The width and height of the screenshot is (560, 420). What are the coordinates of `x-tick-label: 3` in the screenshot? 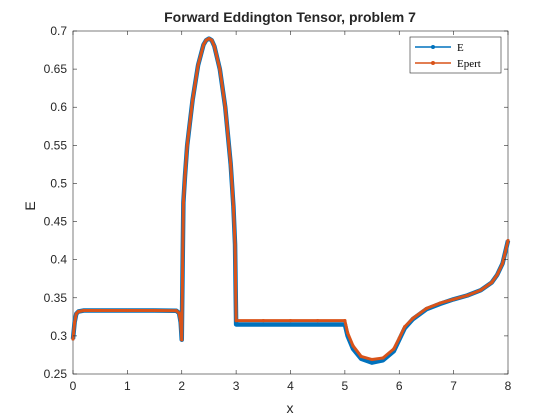 It's located at (236, 386).